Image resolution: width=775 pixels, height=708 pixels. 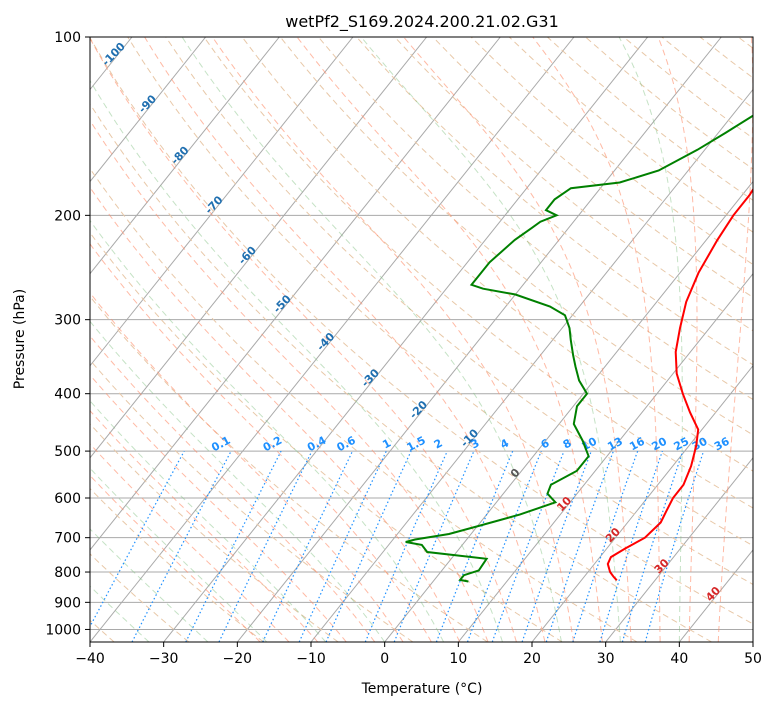 What do you see at coordinates (311, 659) in the screenshot?
I see `x-tick-label: −10` at bounding box center [311, 659].